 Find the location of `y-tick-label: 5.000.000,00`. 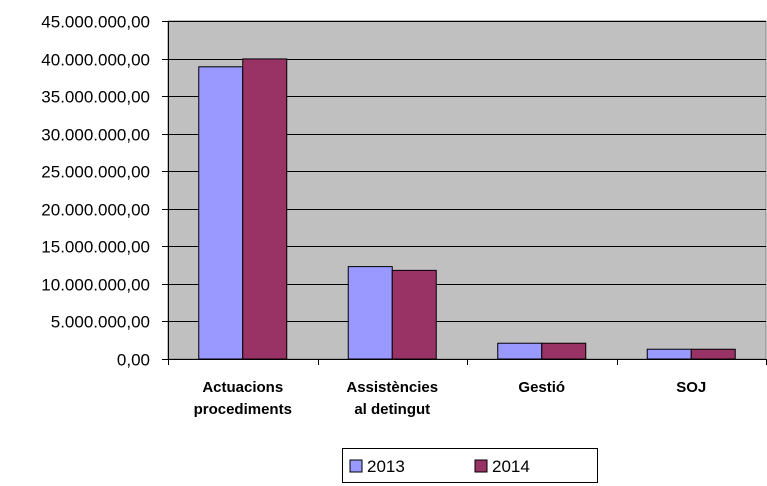

y-tick-label: 5.000.000,00 is located at coordinates (100, 322).